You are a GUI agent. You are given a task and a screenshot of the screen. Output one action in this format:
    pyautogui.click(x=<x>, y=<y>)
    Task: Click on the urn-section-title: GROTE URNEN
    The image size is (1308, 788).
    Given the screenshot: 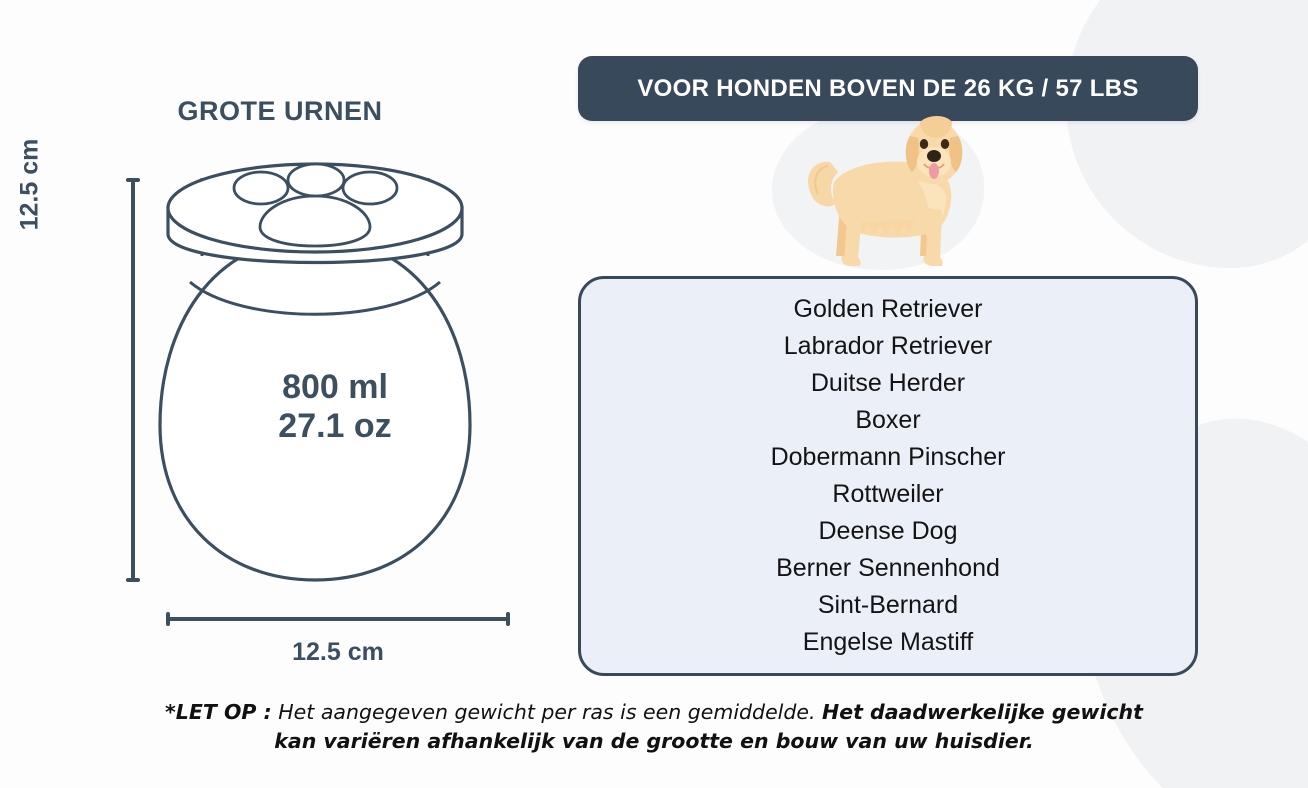 What is the action you would take?
    pyautogui.click(x=280, y=111)
    